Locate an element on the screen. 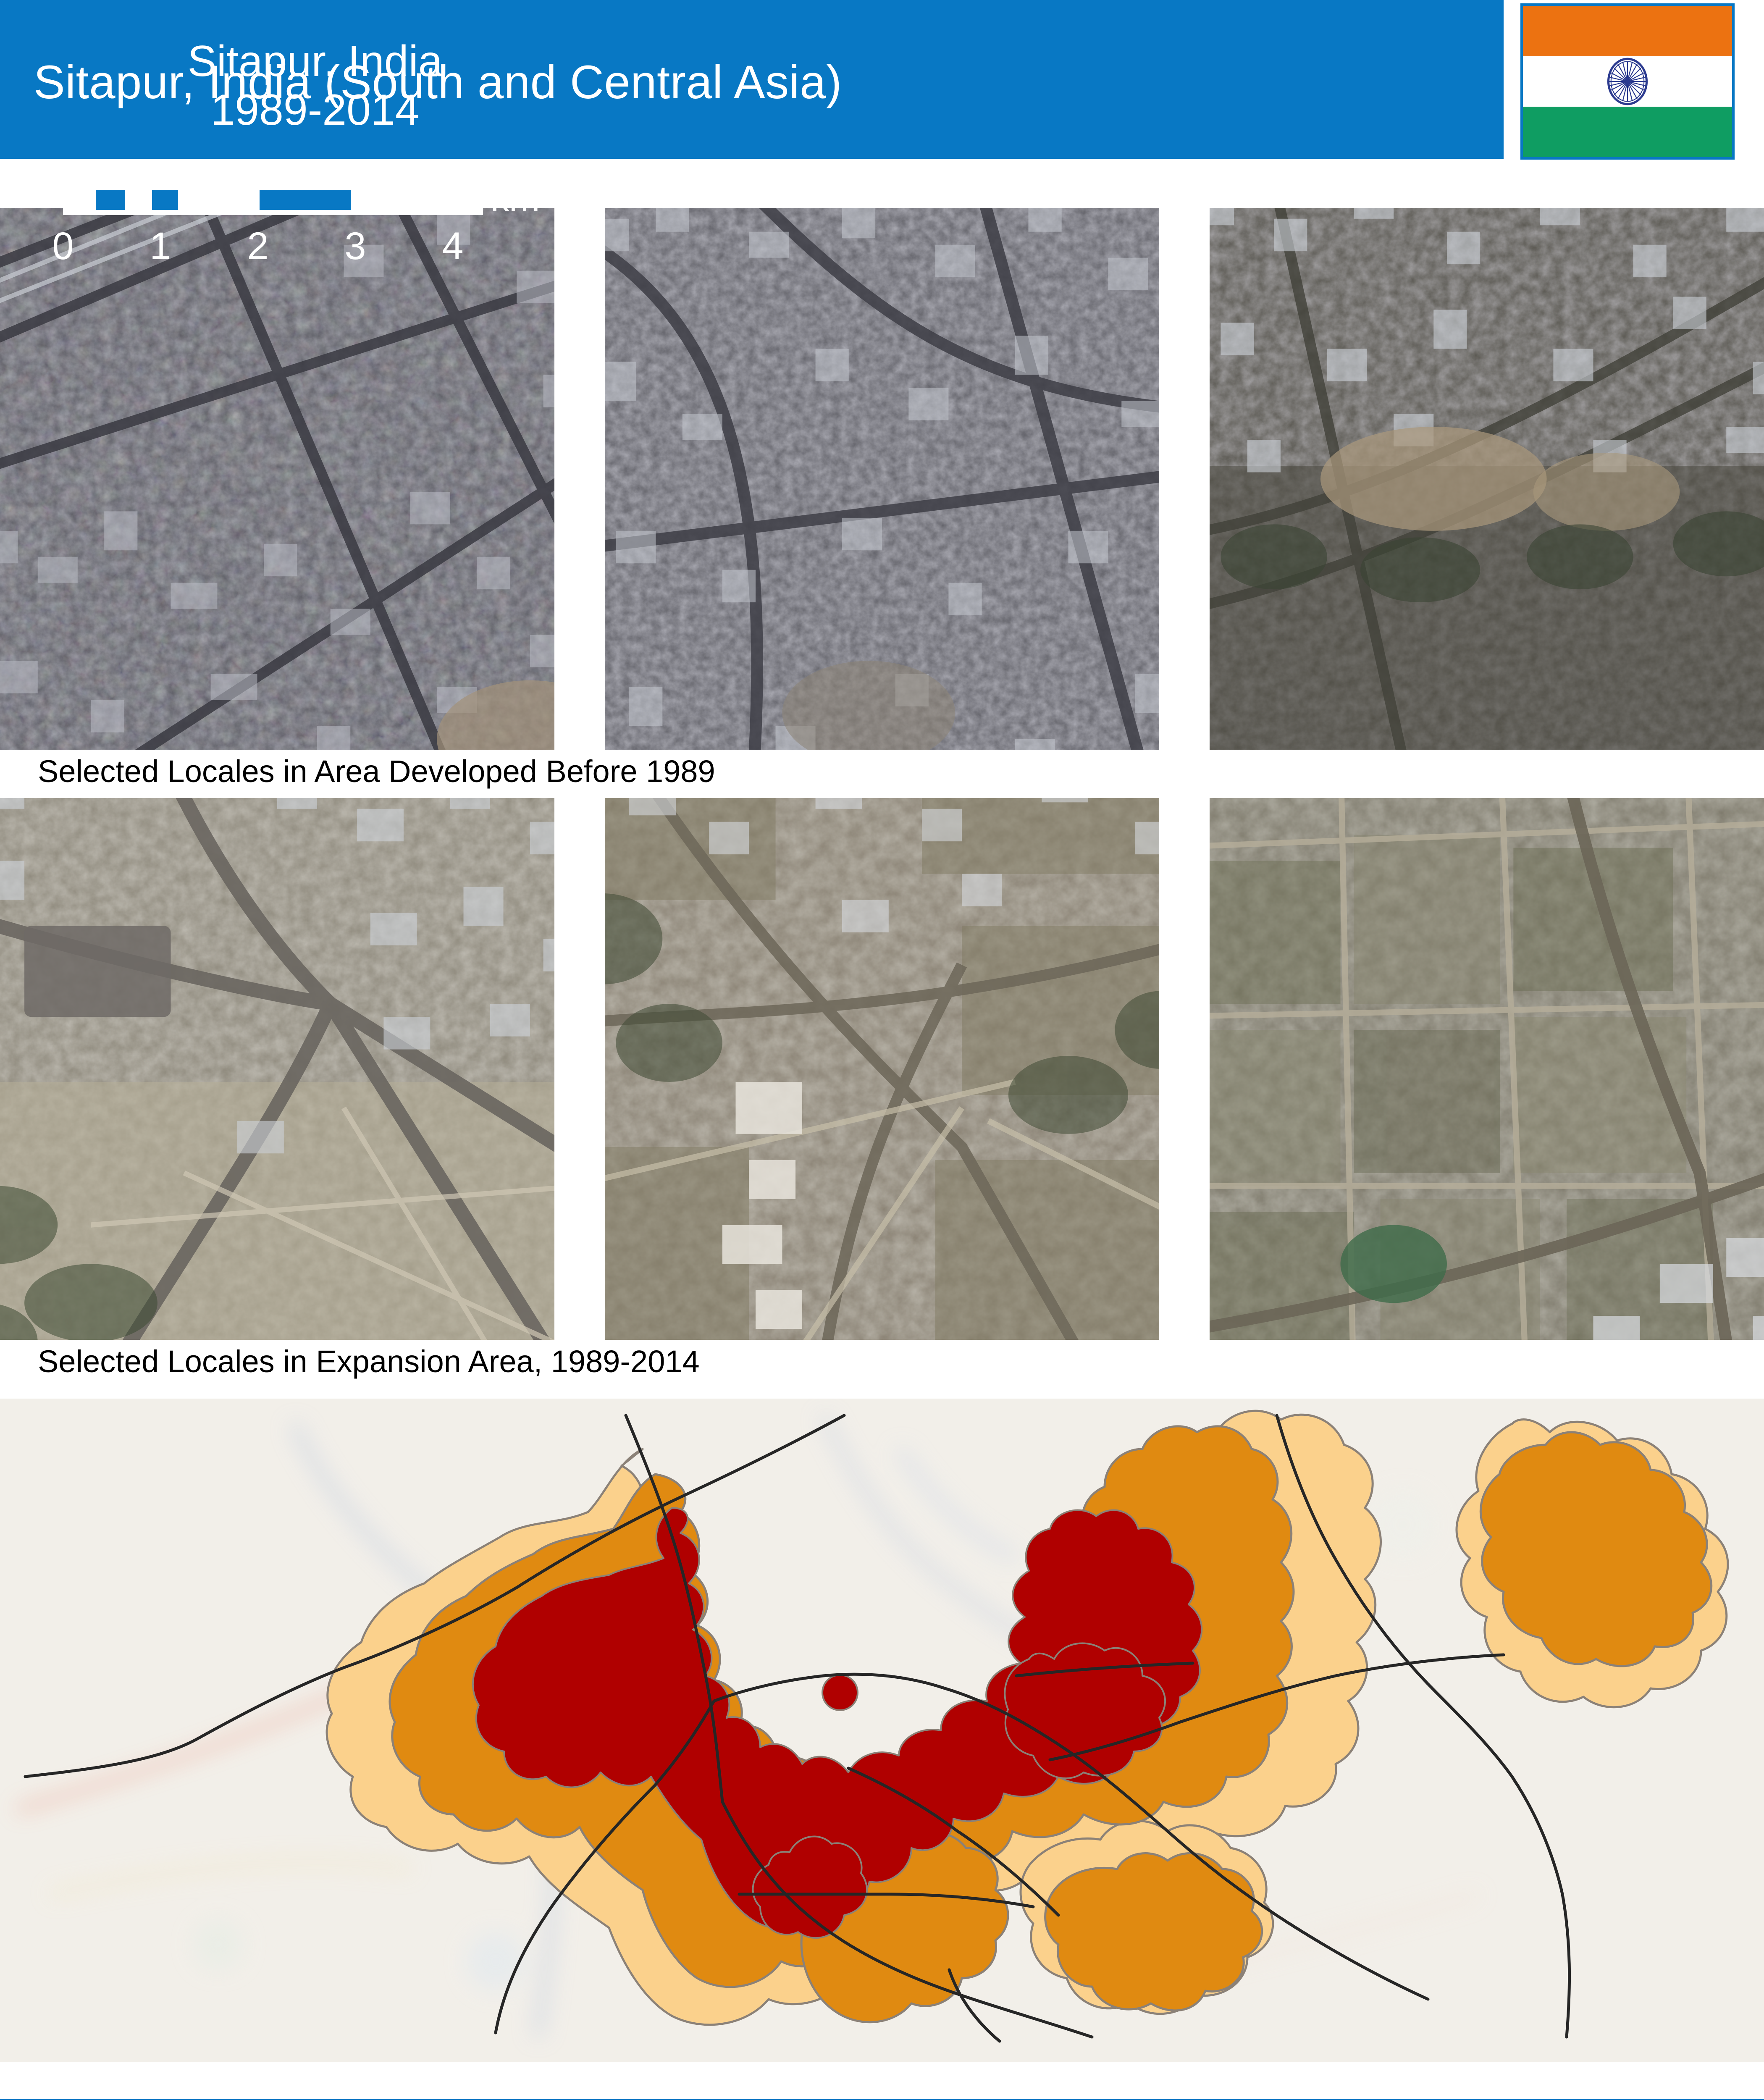  layer-urban-extent-1989 is located at coordinates (837, 1723).